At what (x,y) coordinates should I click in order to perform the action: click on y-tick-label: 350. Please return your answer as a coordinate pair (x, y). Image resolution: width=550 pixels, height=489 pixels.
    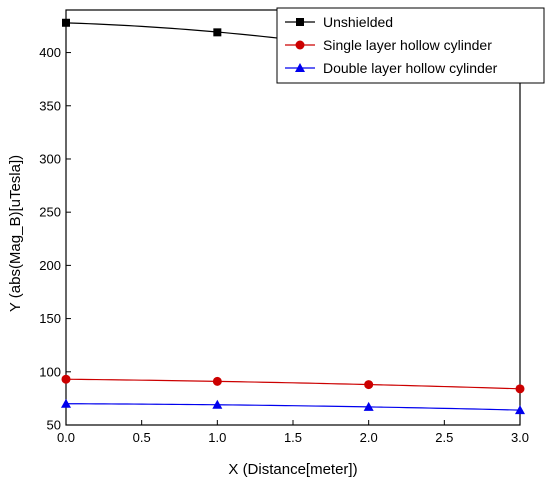
    Looking at the image, I should click on (50, 105).